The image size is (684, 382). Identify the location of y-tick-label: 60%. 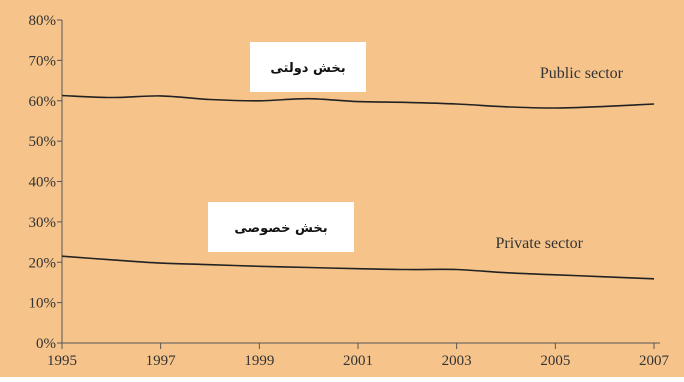
(43, 102).